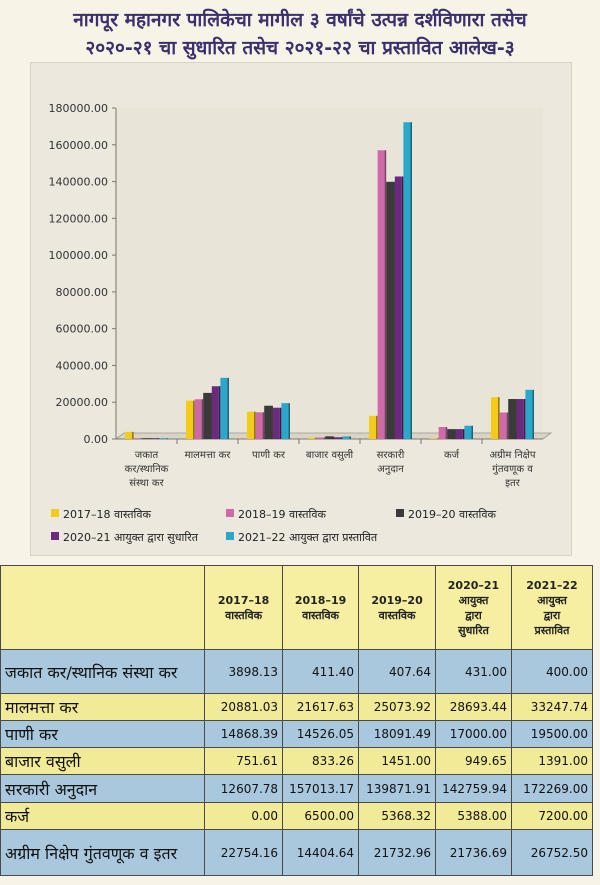  I want to click on table-cell: 411.40, so click(321, 671).